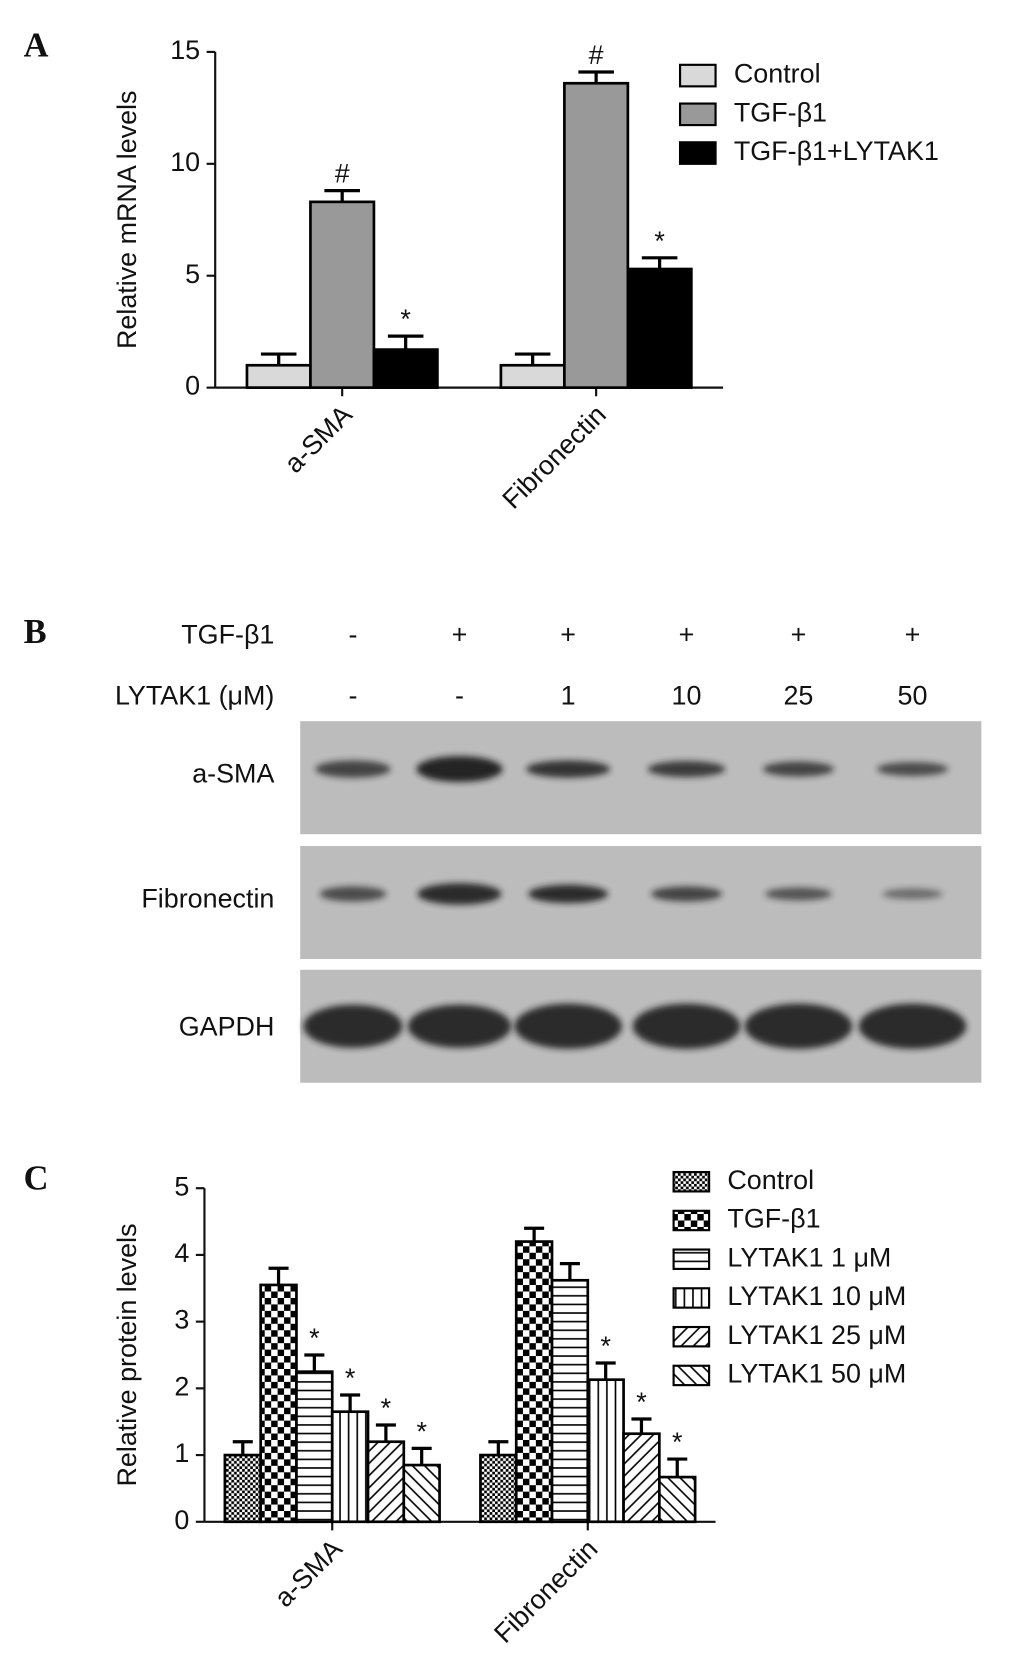 The height and width of the screenshot is (1663, 1033). Describe the element at coordinates (809, 1257) in the screenshot. I see `legend-label: LYTAK1 1 μM` at that location.